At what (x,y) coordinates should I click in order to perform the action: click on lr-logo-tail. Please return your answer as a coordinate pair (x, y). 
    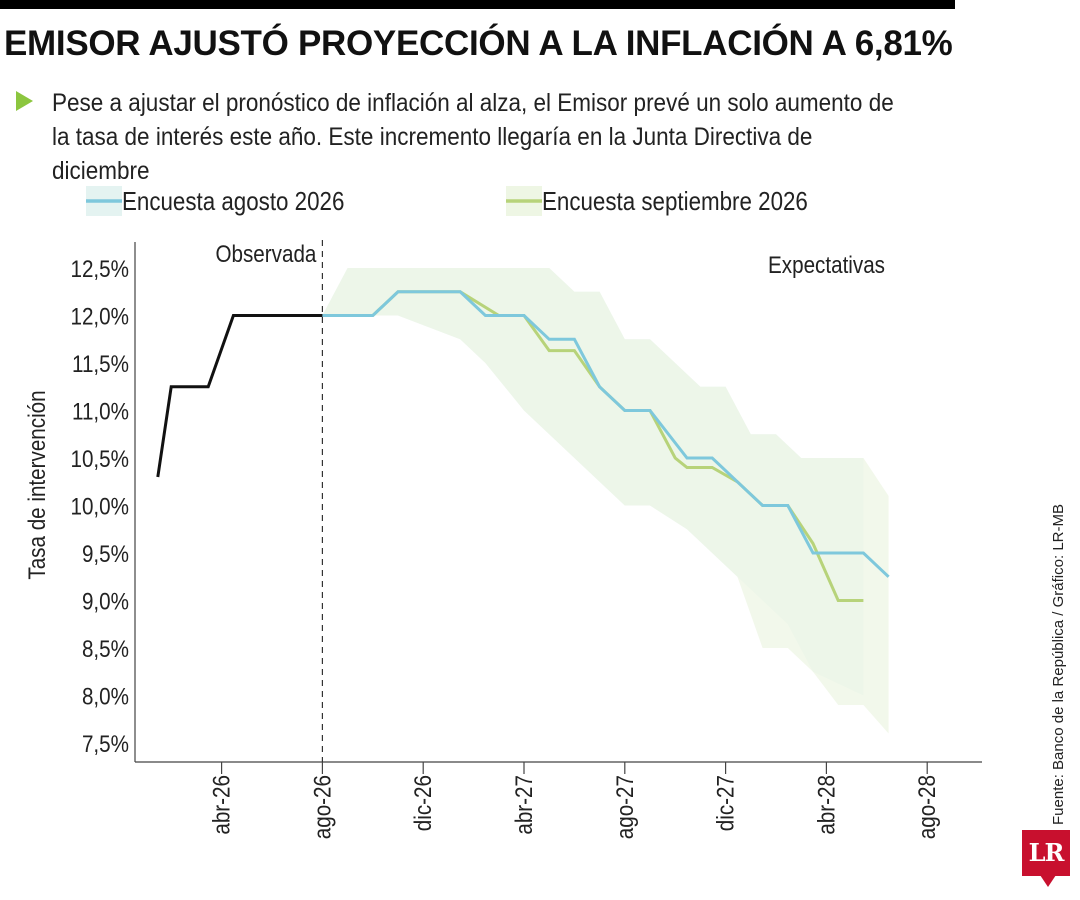
    Looking at the image, I should click on (1048, 881).